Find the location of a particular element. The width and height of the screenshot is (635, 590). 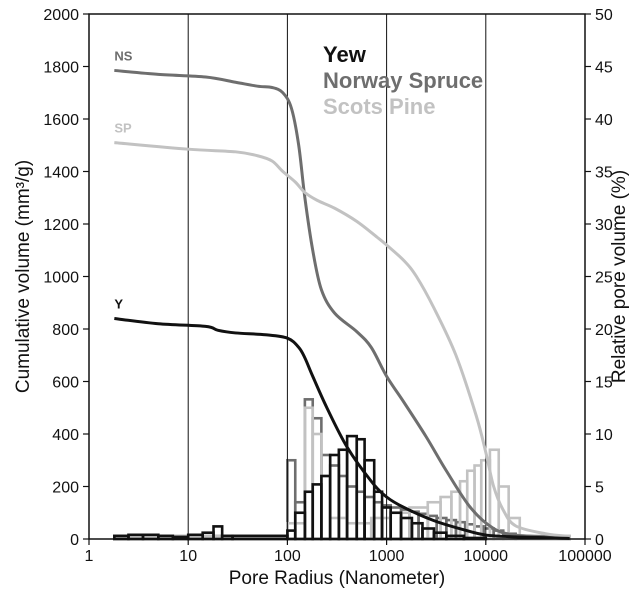

y-tick-label: 800 is located at coordinates (65, 330).